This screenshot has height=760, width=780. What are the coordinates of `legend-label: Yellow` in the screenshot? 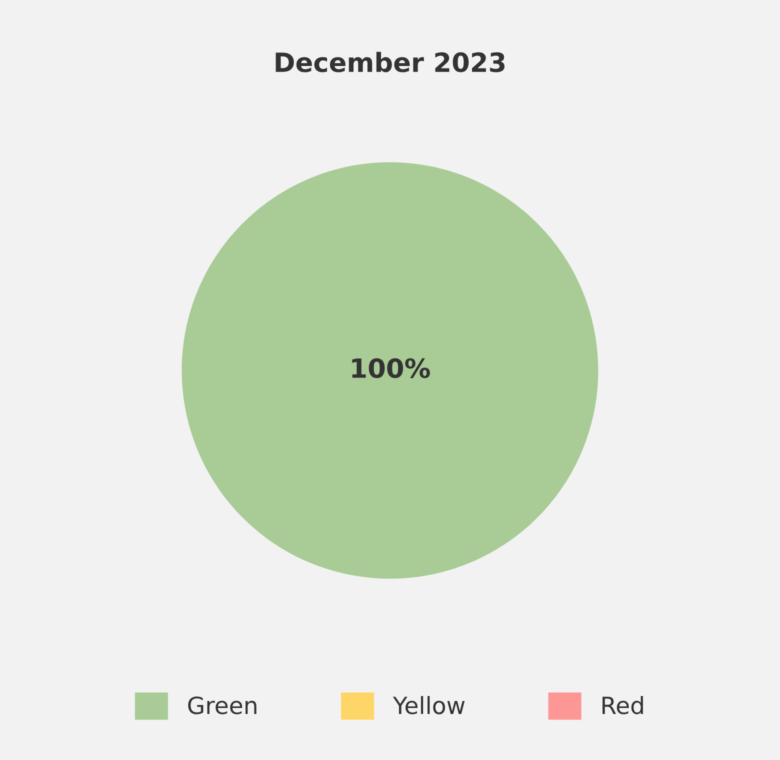 It's located at (428, 705).